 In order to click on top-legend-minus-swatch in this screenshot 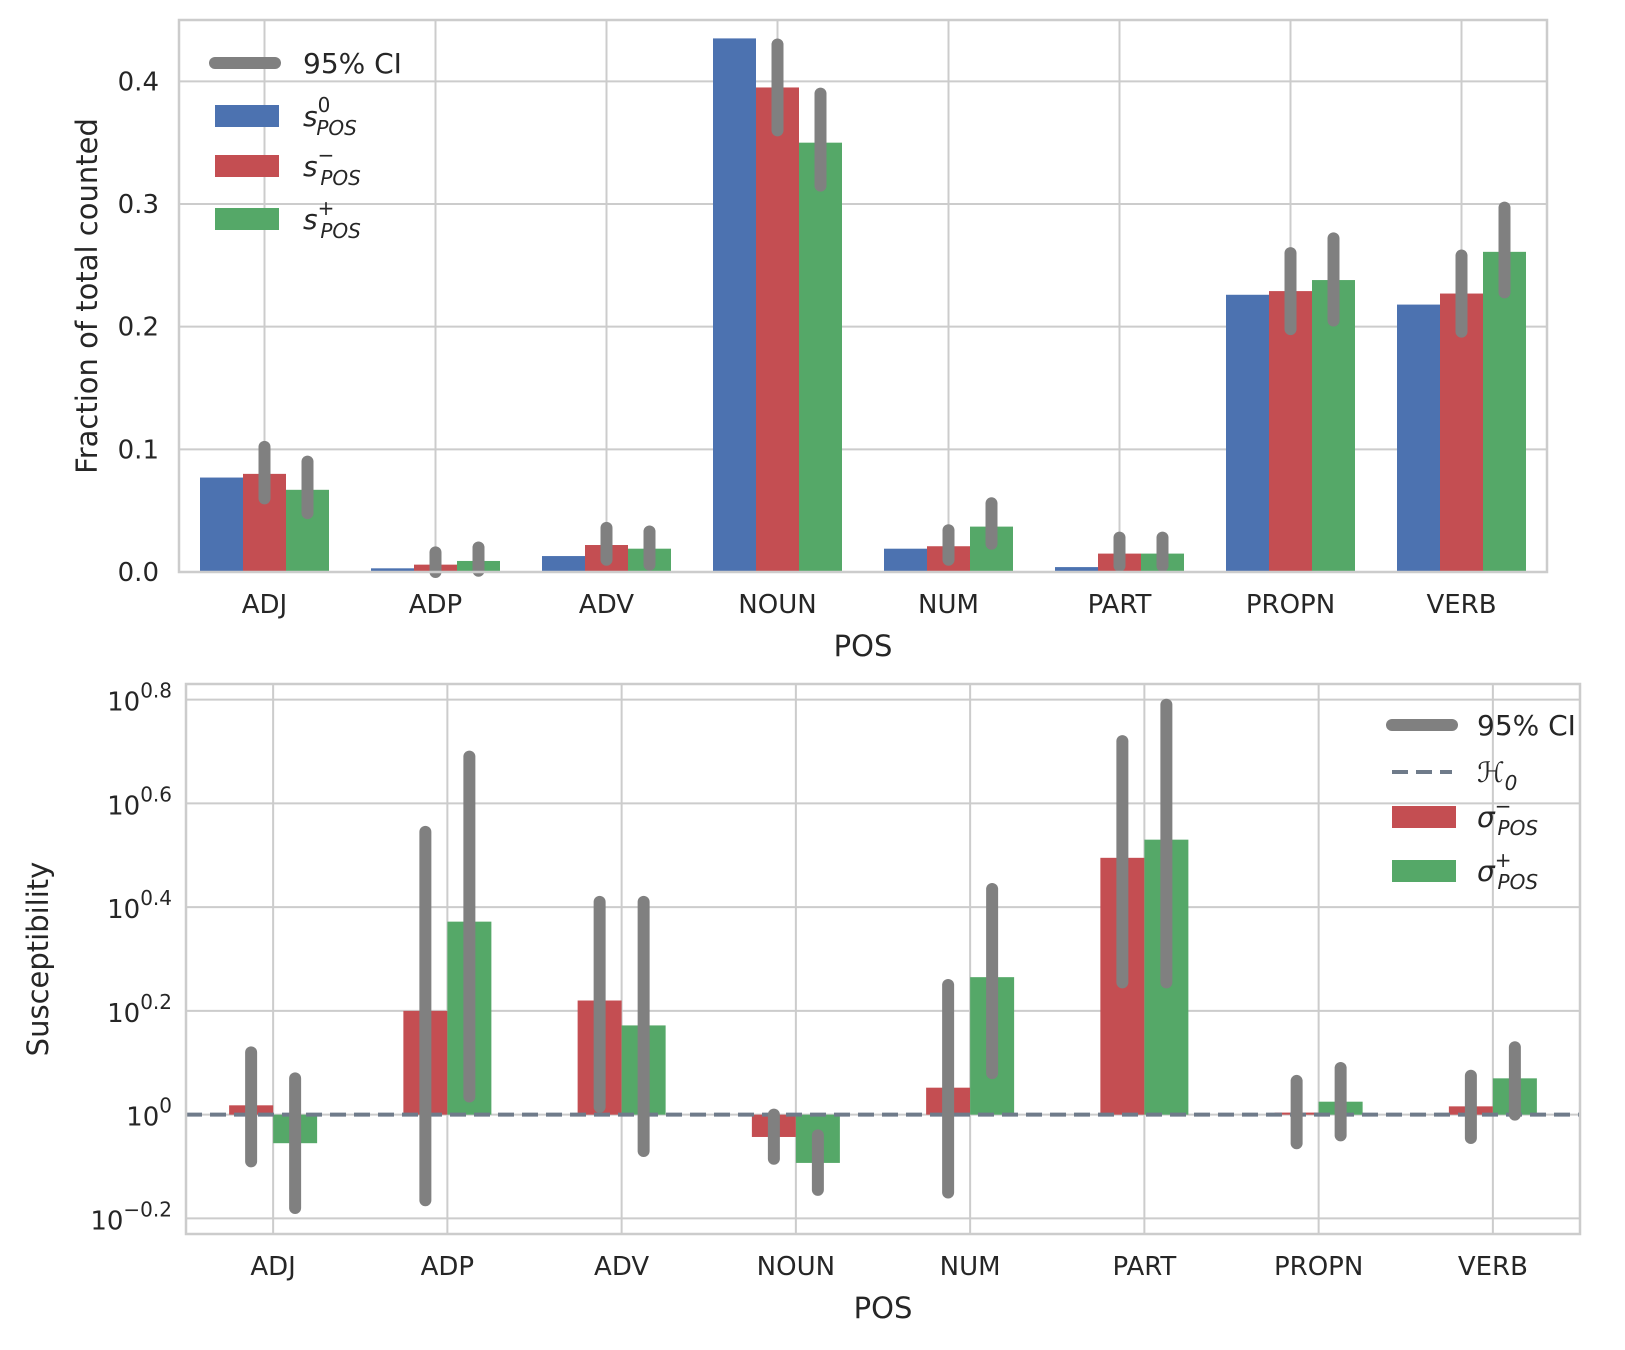, I will do `click(247, 166)`.